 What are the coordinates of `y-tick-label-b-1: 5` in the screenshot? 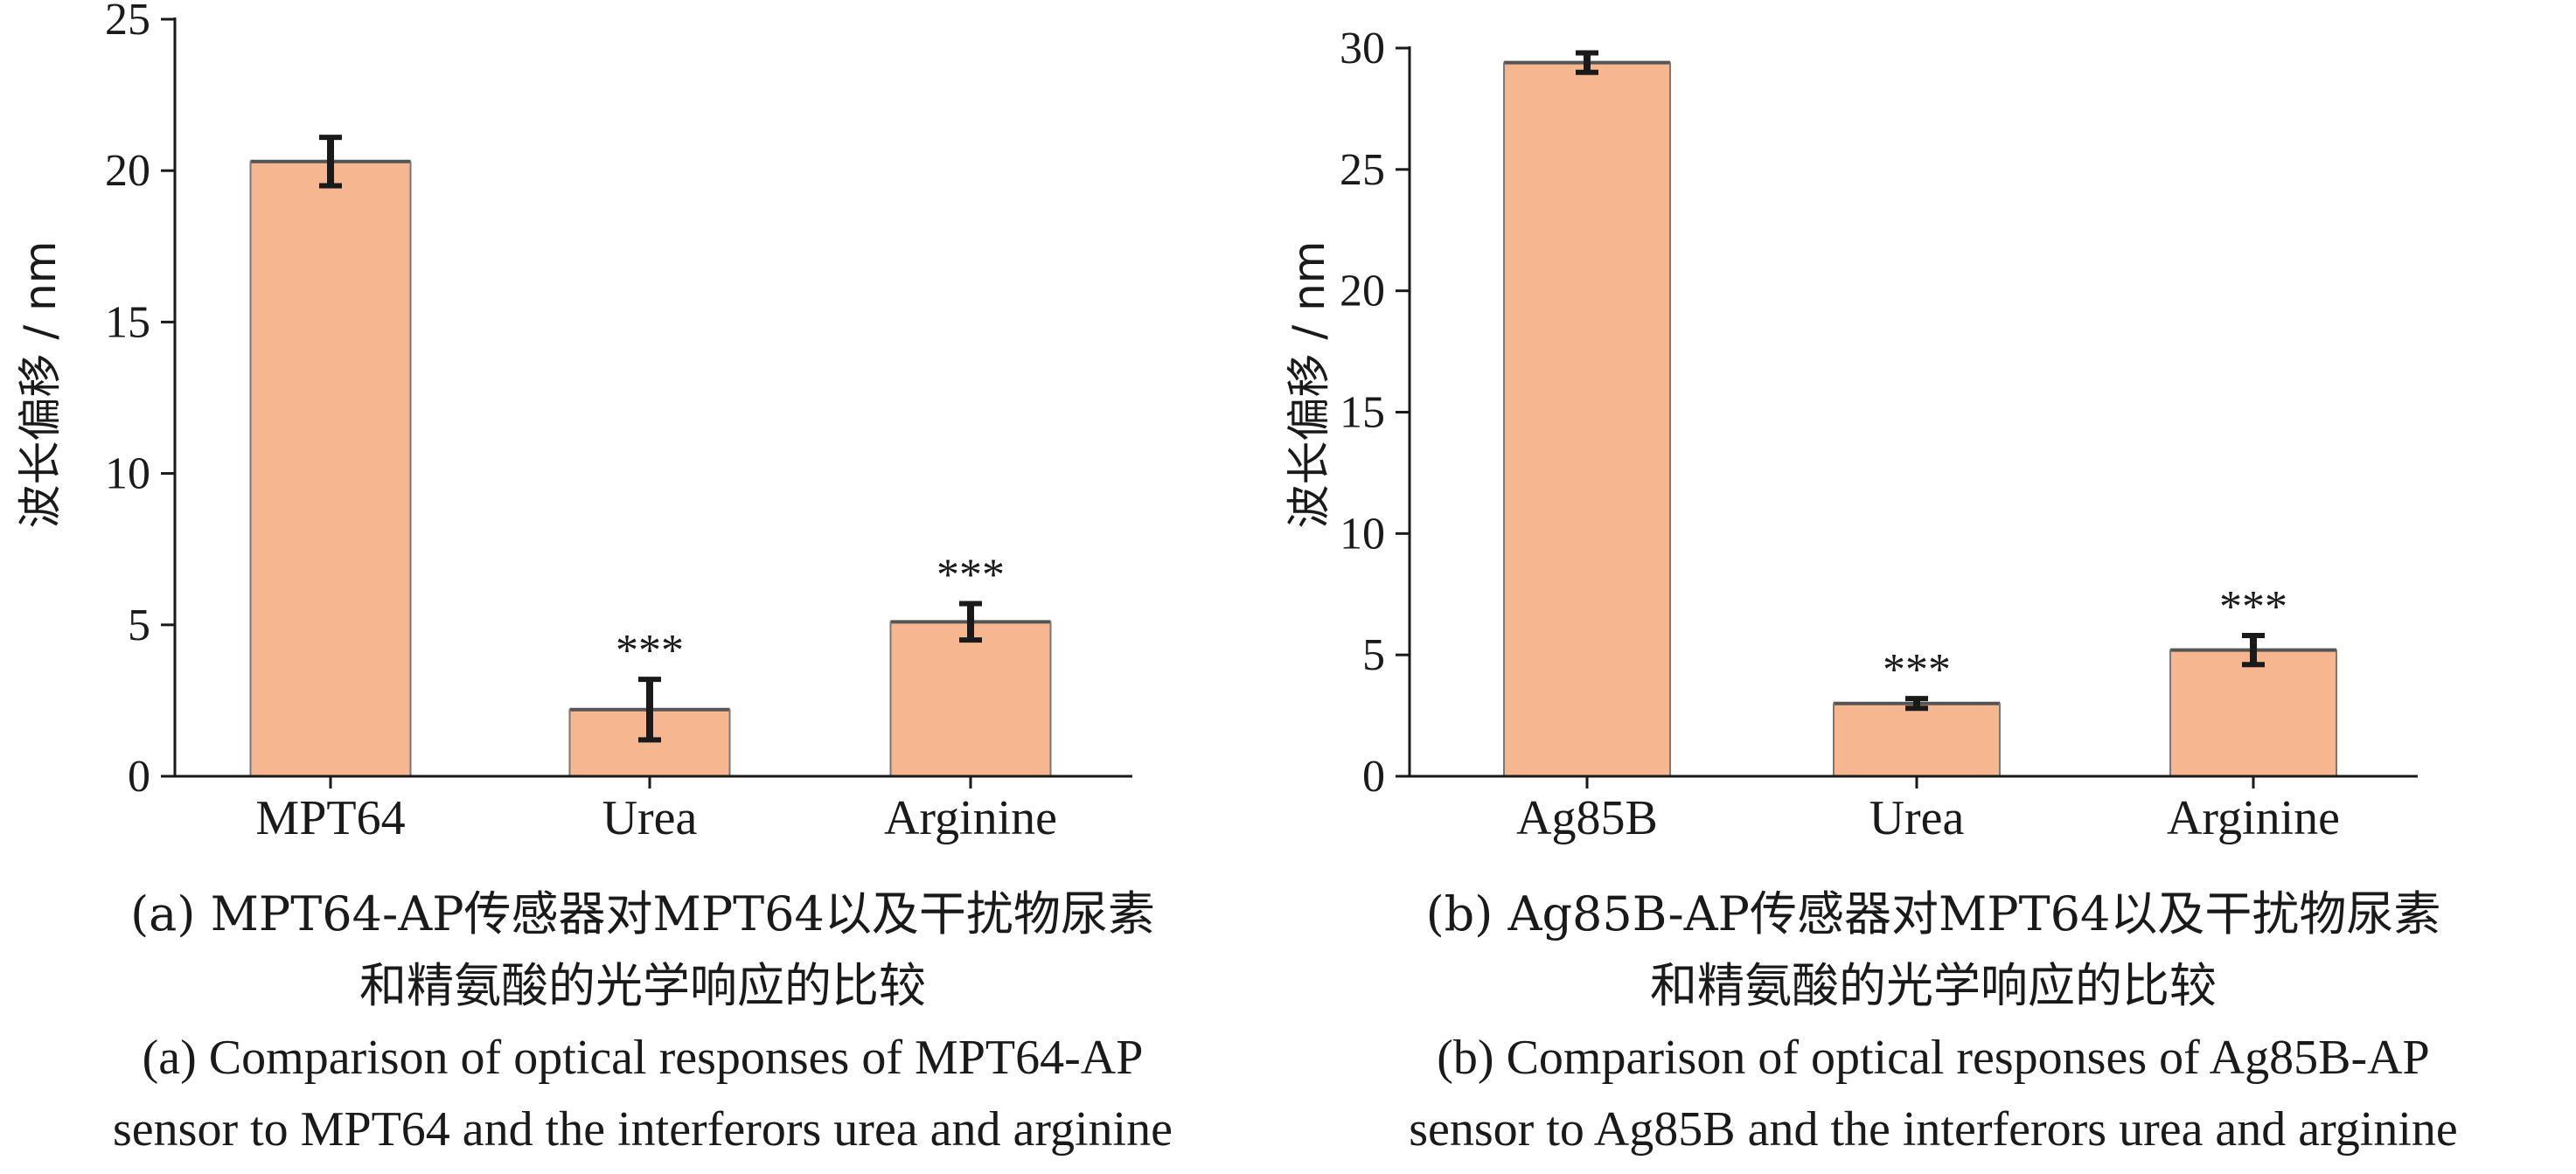 It's located at (1373, 655).